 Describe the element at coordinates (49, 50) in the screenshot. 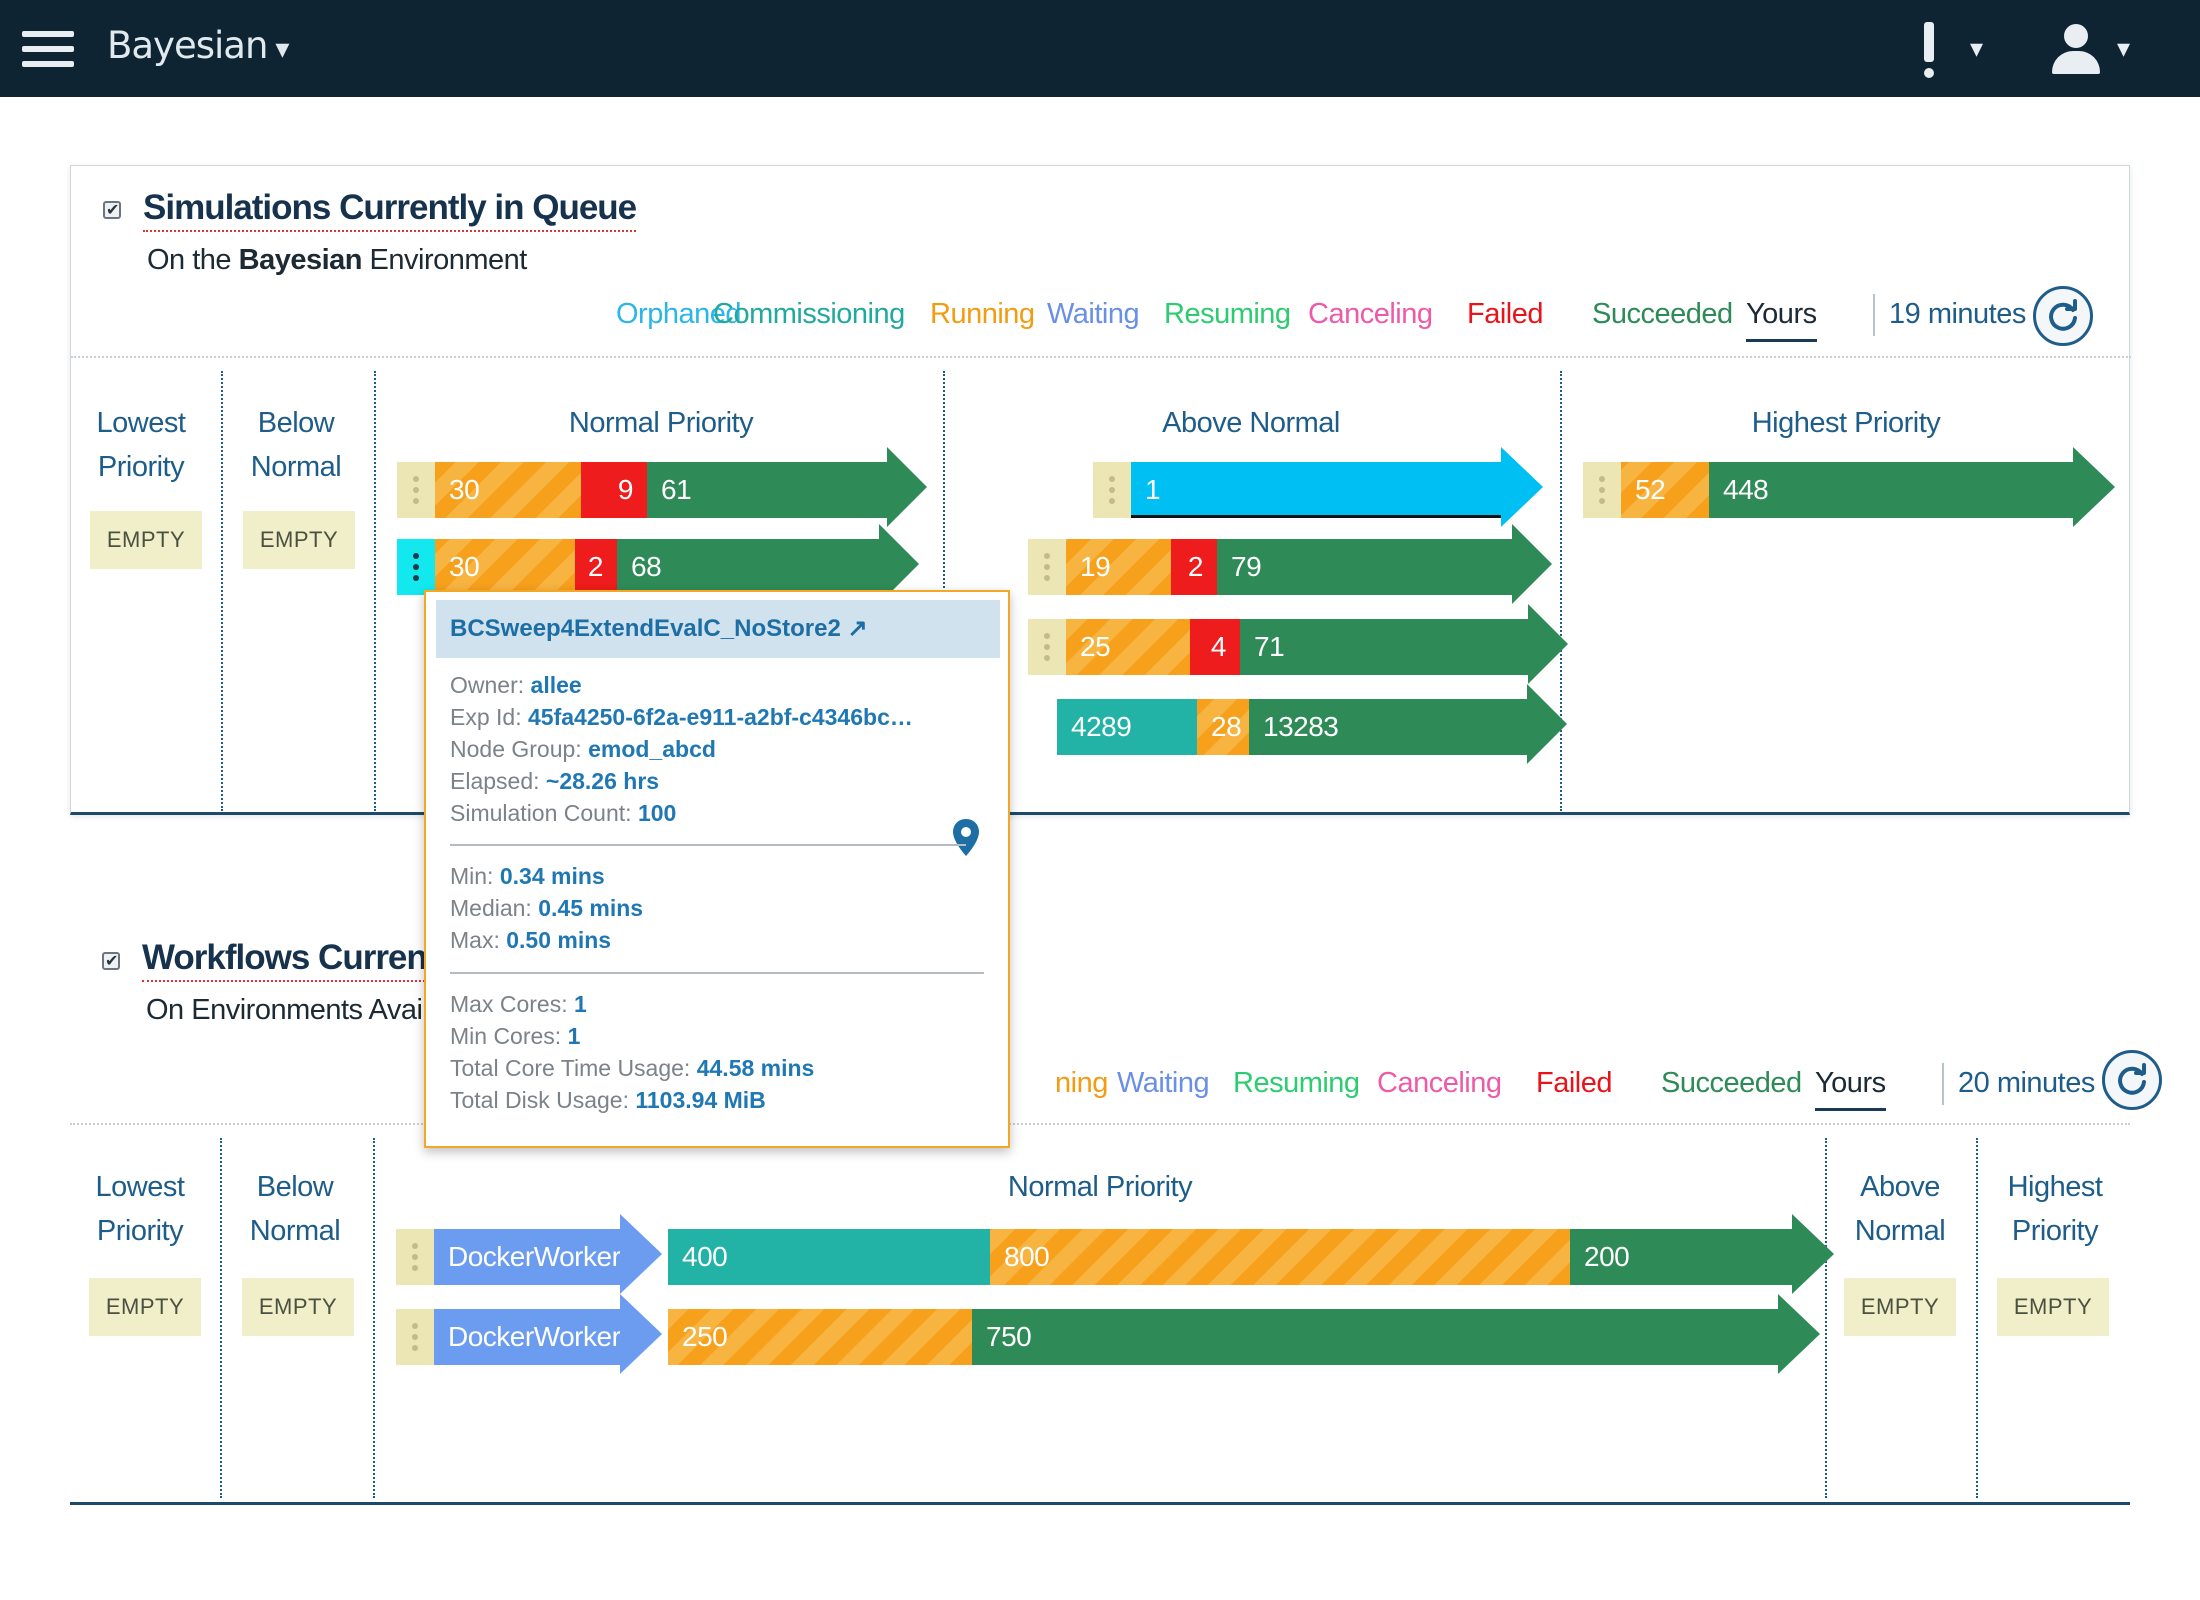

I see `hamburger-menu-icon` at that location.